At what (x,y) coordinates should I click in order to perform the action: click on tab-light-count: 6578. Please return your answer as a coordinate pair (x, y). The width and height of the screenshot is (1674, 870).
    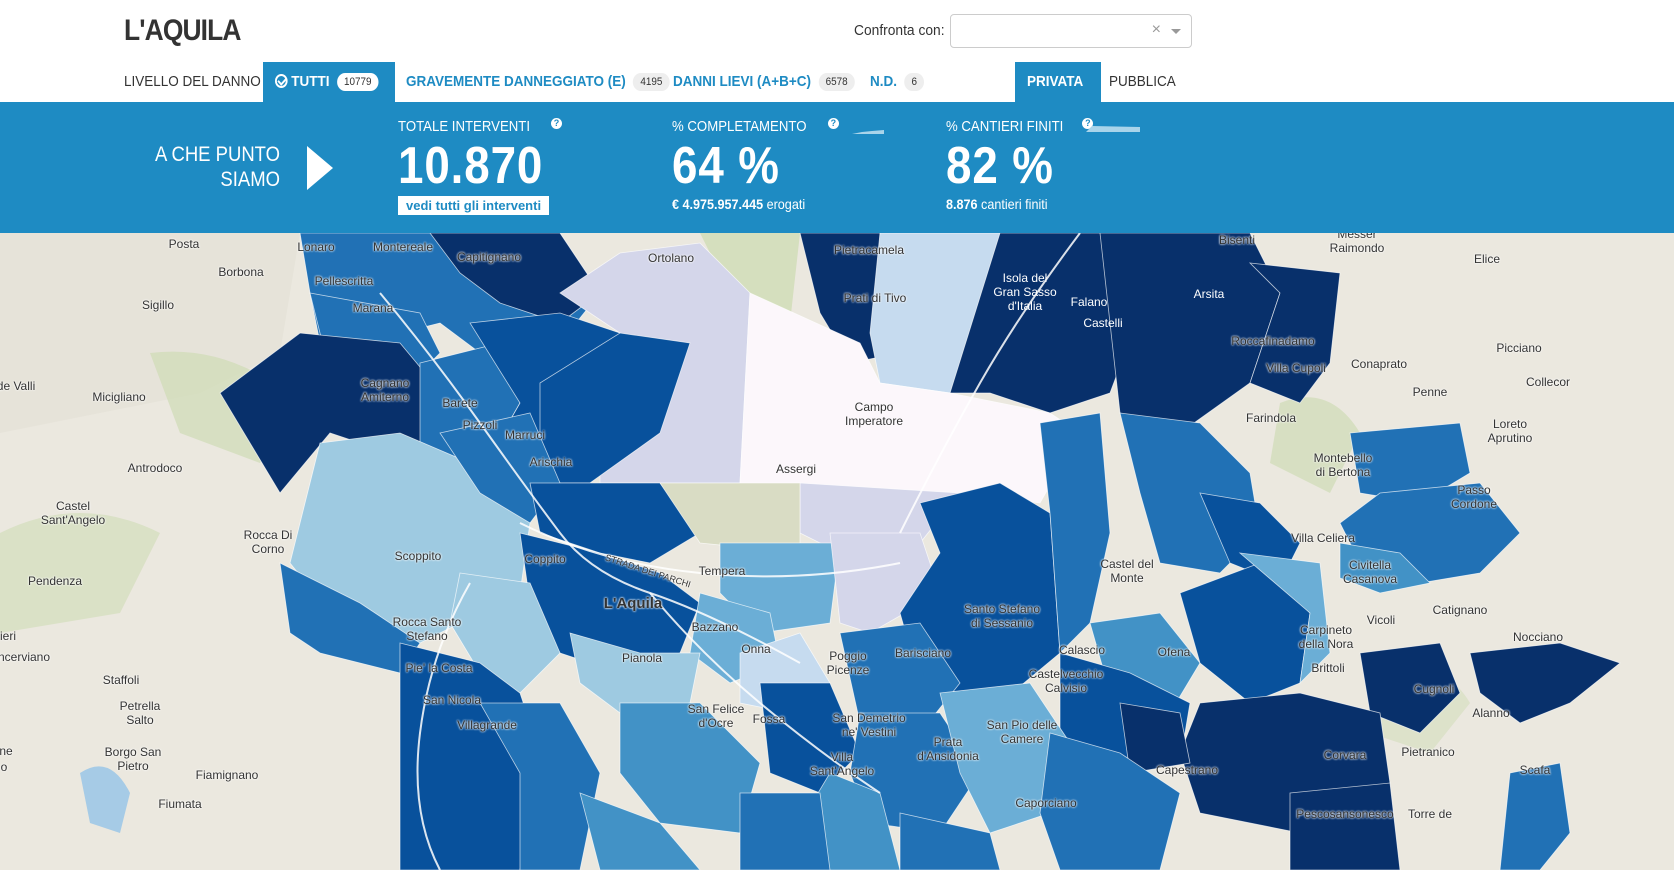
    Looking at the image, I should click on (836, 82).